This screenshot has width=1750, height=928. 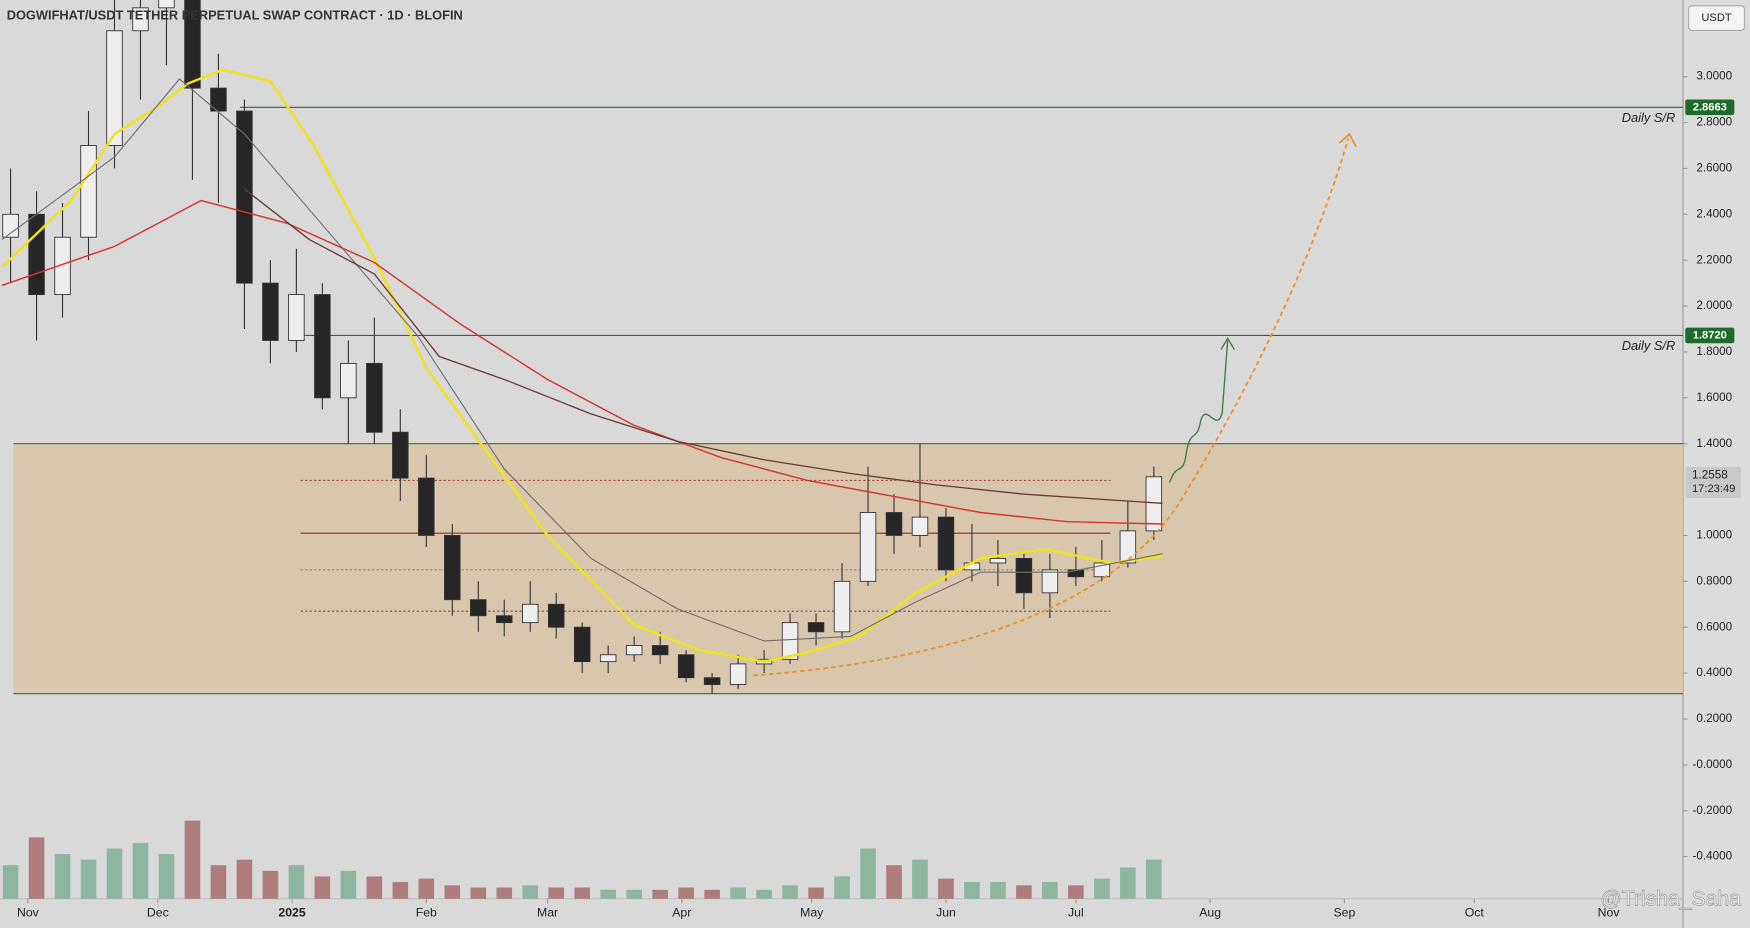 I want to click on sr-label: Daily S/R, so click(x=1648, y=117).